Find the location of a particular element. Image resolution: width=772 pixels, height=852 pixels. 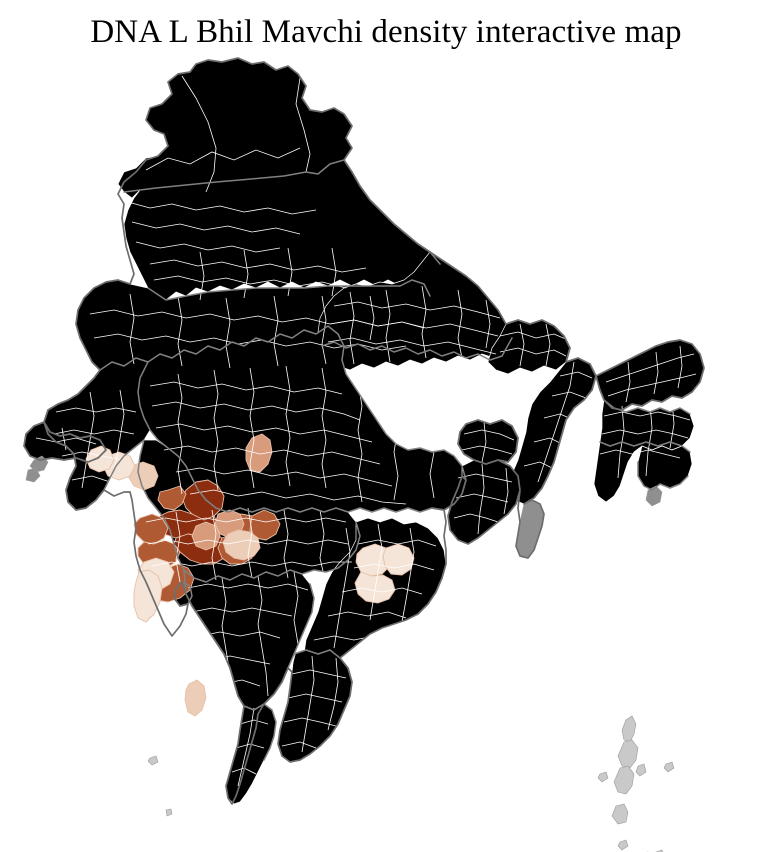

manipur-hill-detail is located at coordinates (654, 496).